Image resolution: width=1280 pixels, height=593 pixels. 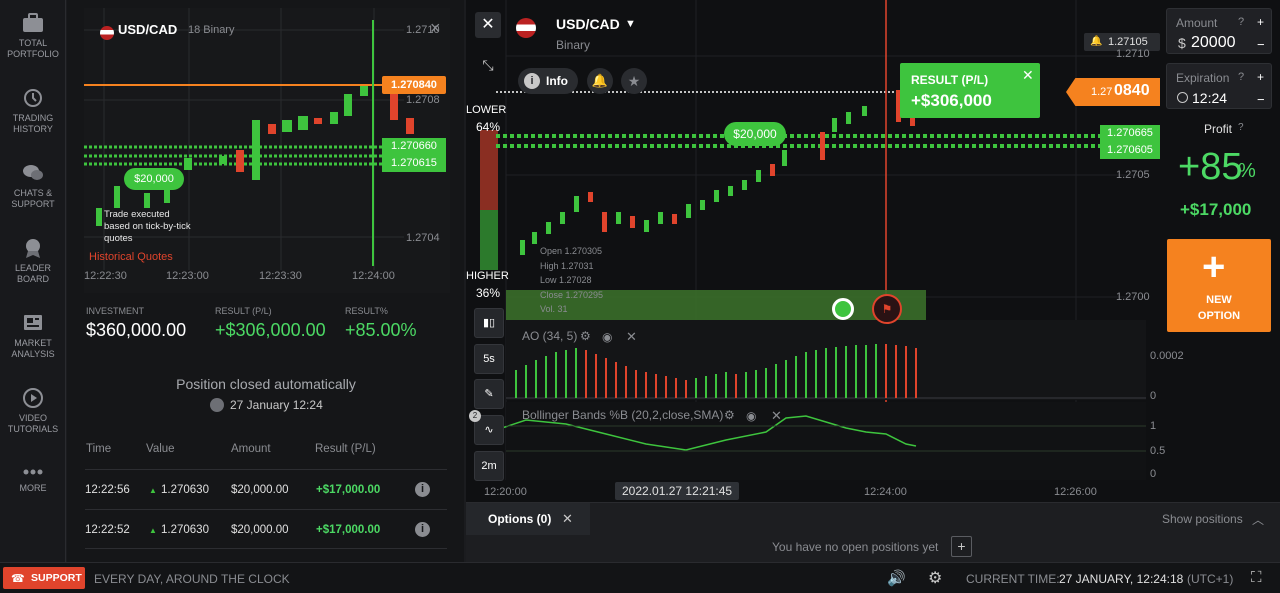 What do you see at coordinates (423, 30) in the screenshot?
I see `mini-price-label: 1.2710` at bounding box center [423, 30].